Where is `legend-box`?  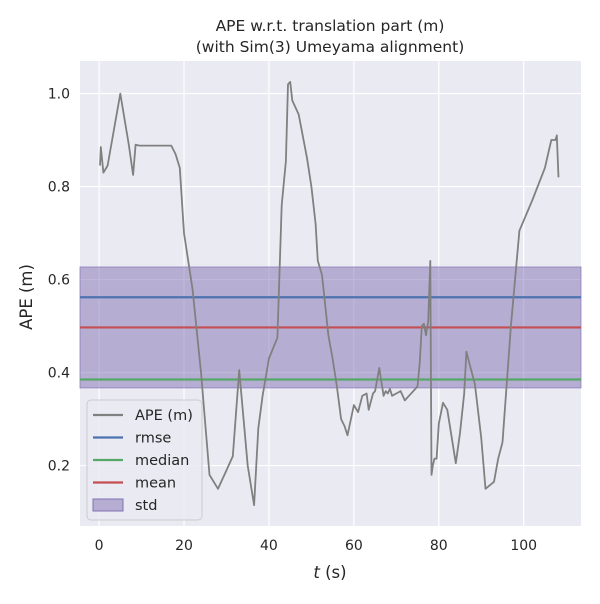 legend-box is located at coordinates (144, 460).